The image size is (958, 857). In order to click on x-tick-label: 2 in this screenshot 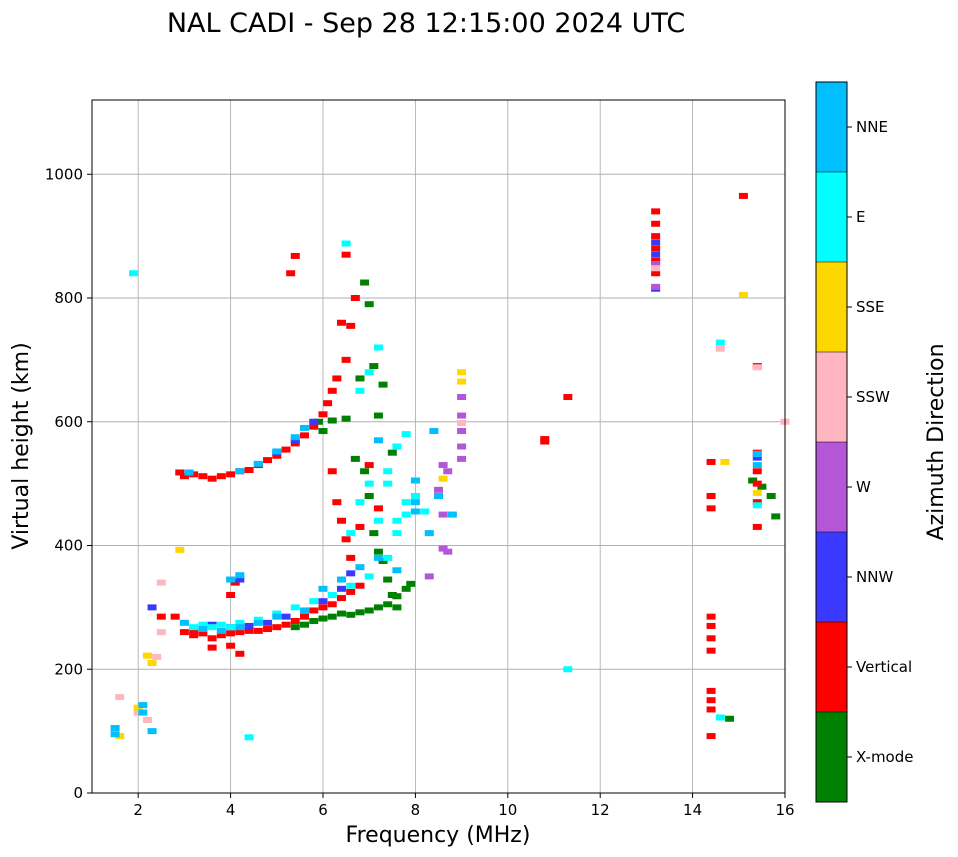, I will do `click(138, 810)`.